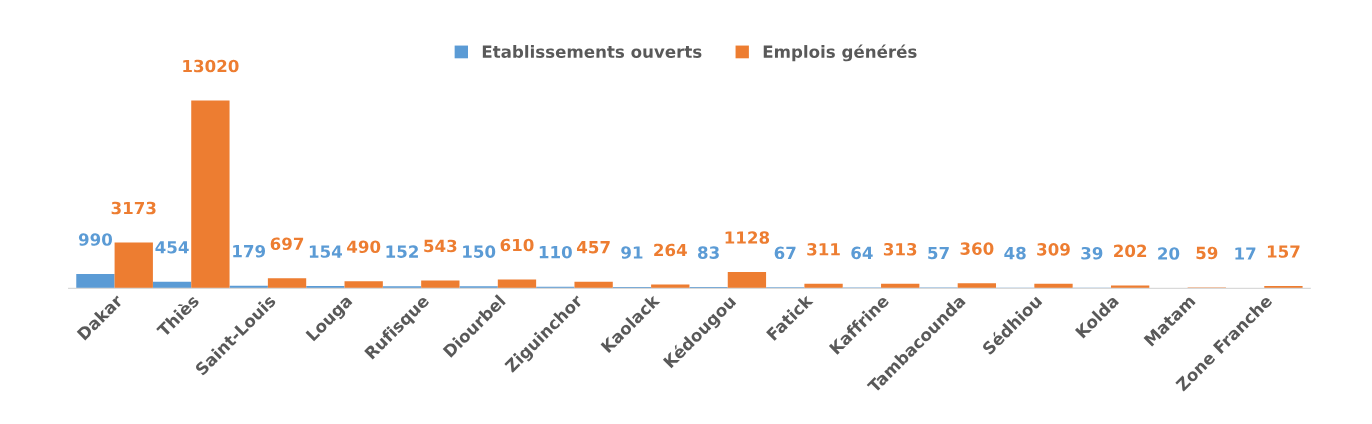  What do you see at coordinates (862, 253) in the screenshot?
I see `data-label: 64` at bounding box center [862, 253].